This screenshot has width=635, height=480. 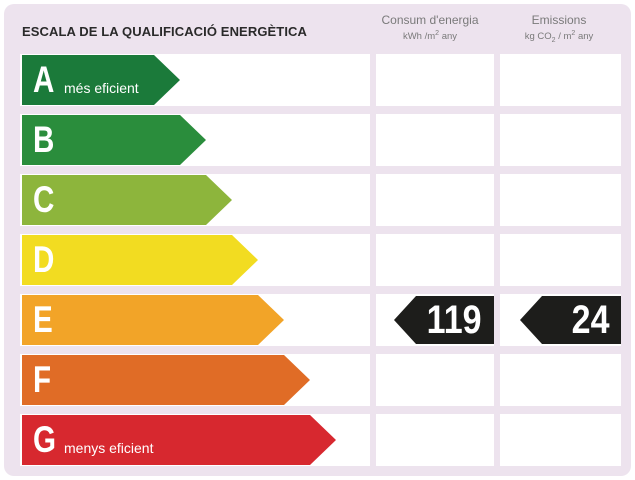 What do you see at coordinates (430, 20) in the screenshot?
I see `consum-column-label: Consum d'energia` at bounding box center [430, 20].